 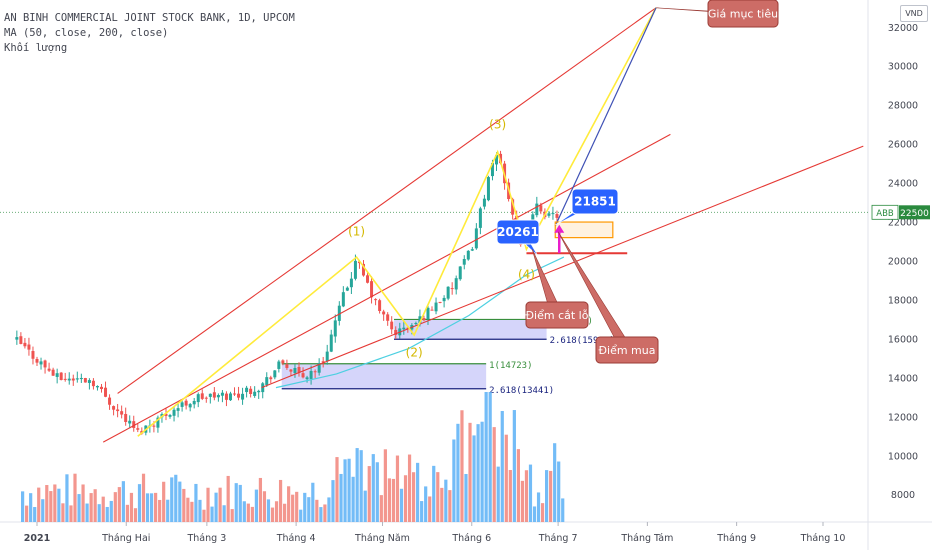 What do you see at coordinates (914, 13) in the screenshot?
I see `currency-badge: VND` at bounding box center [914, 13].